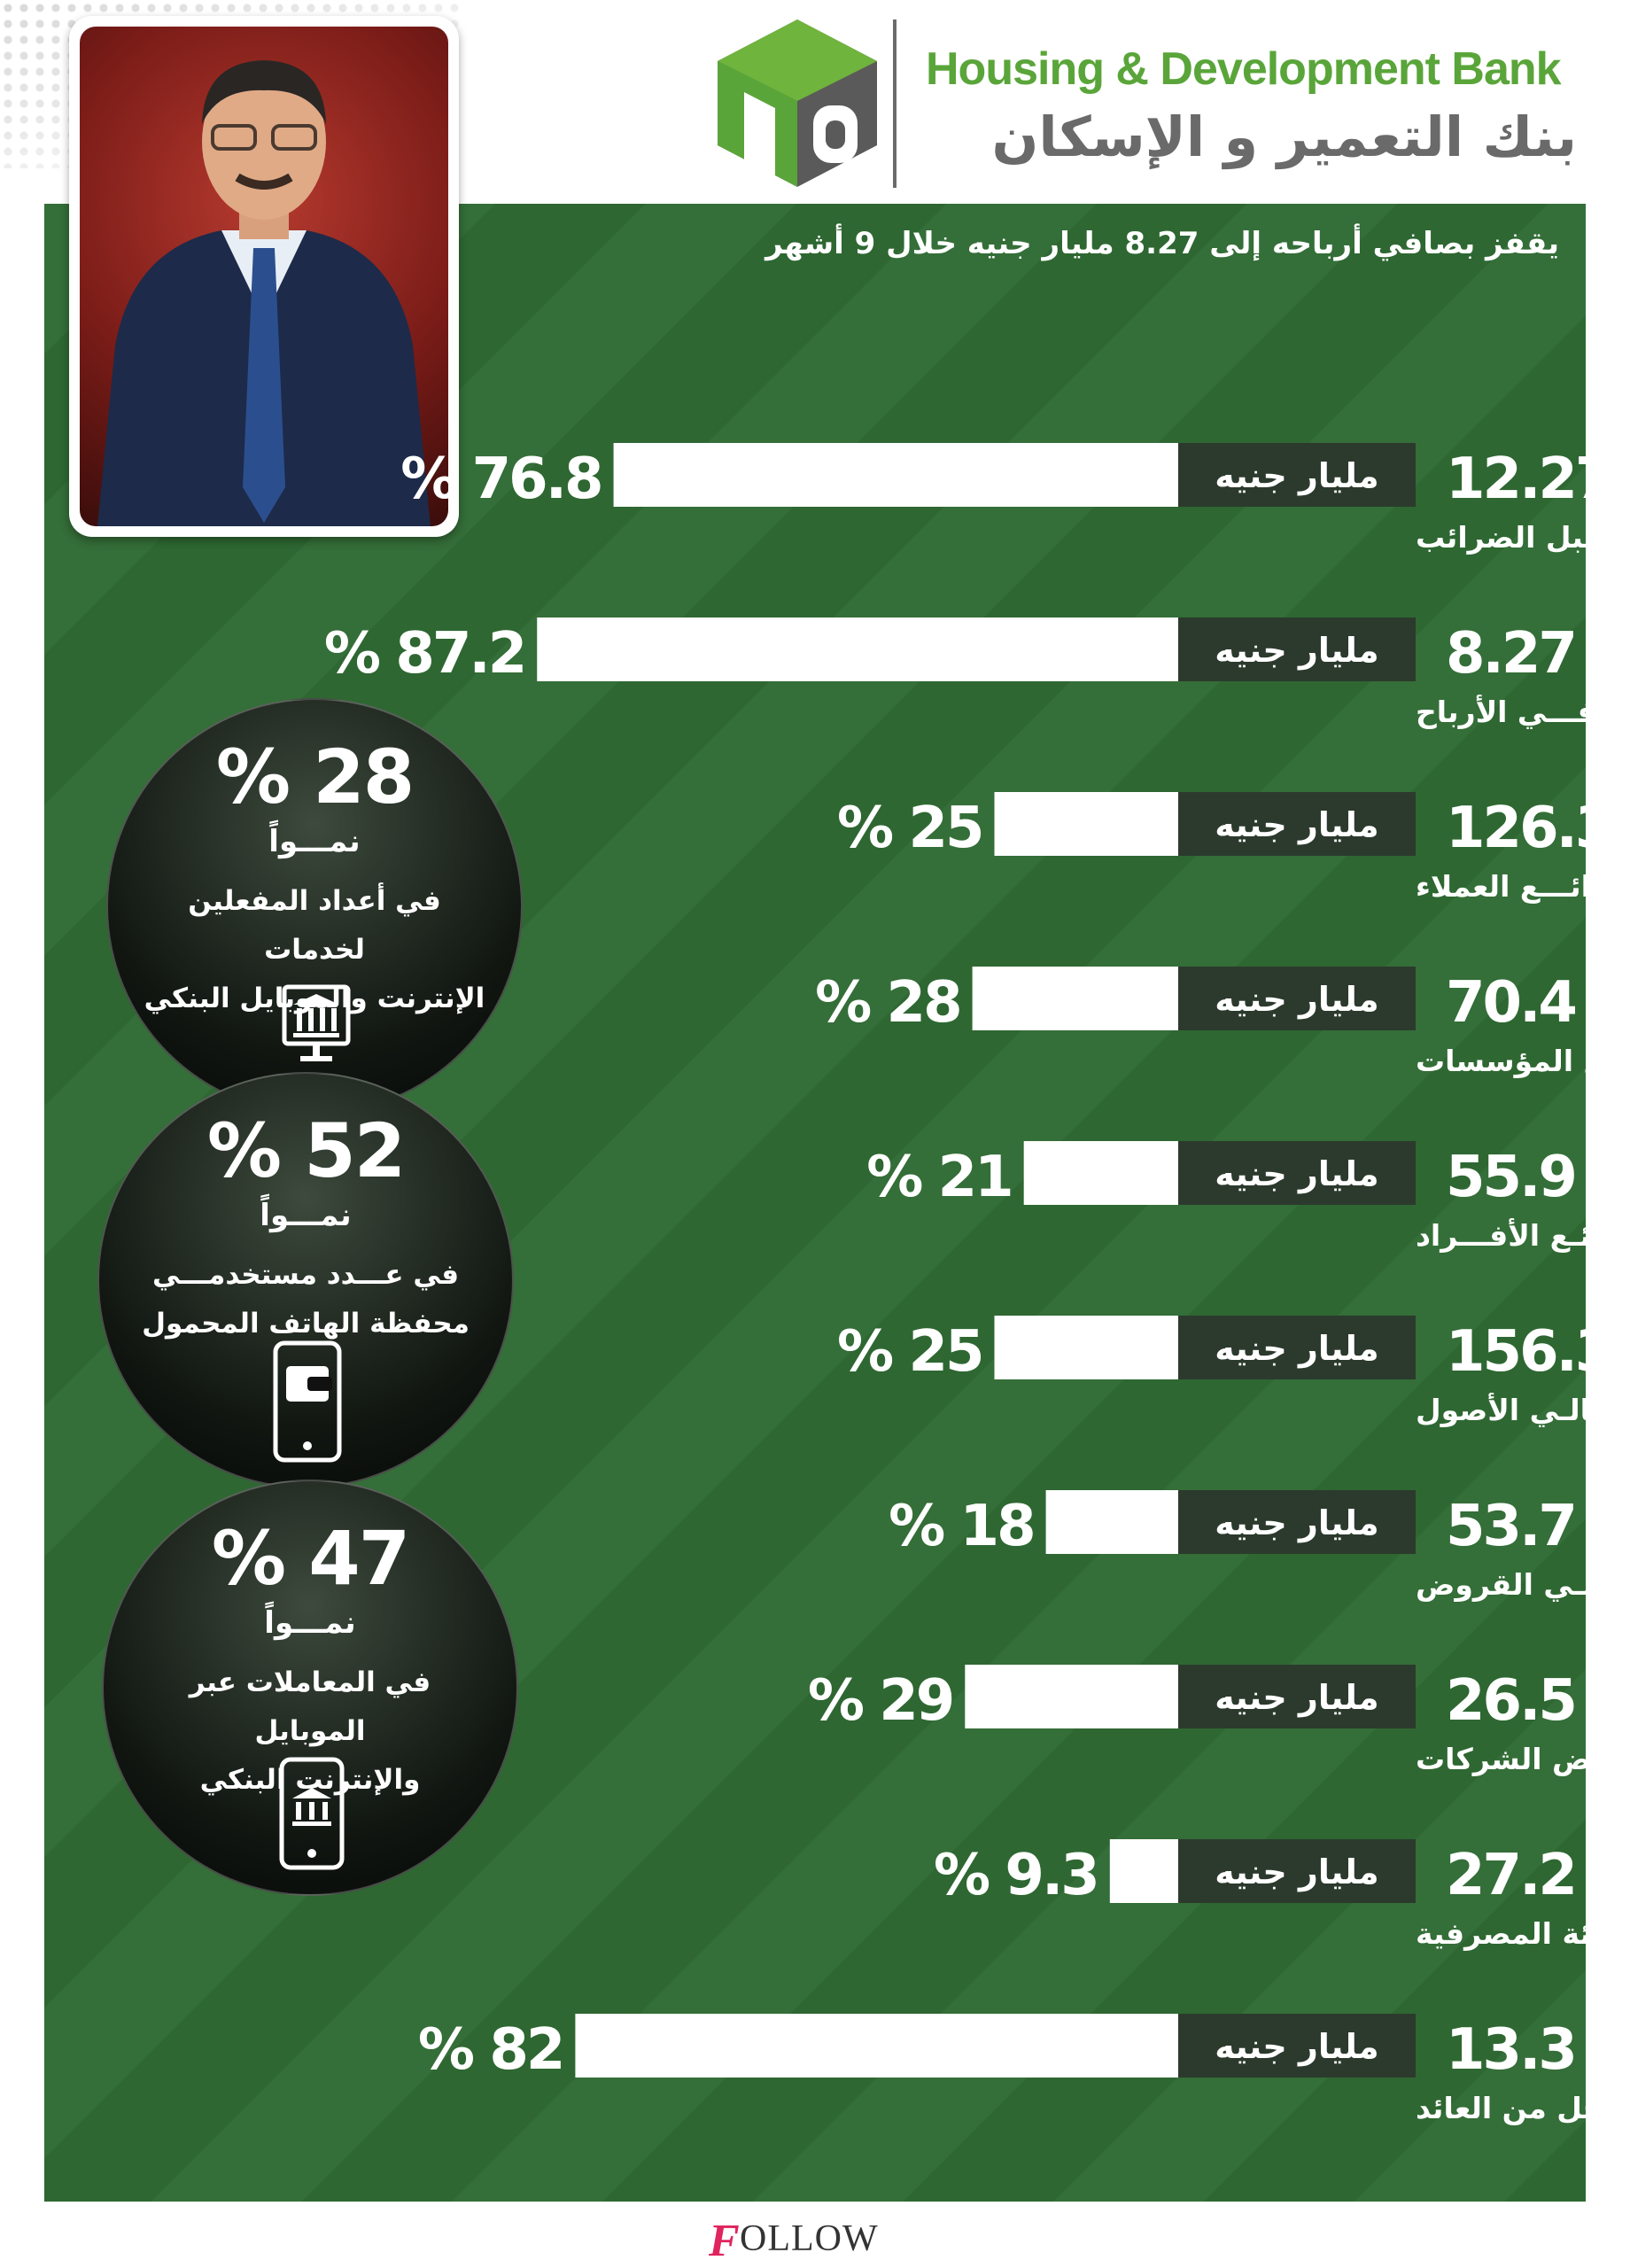 The width and height of the screenshot is (1630, 2268). I want to click on category-label: ودائع المؤسسات, so click(1523, 1061).